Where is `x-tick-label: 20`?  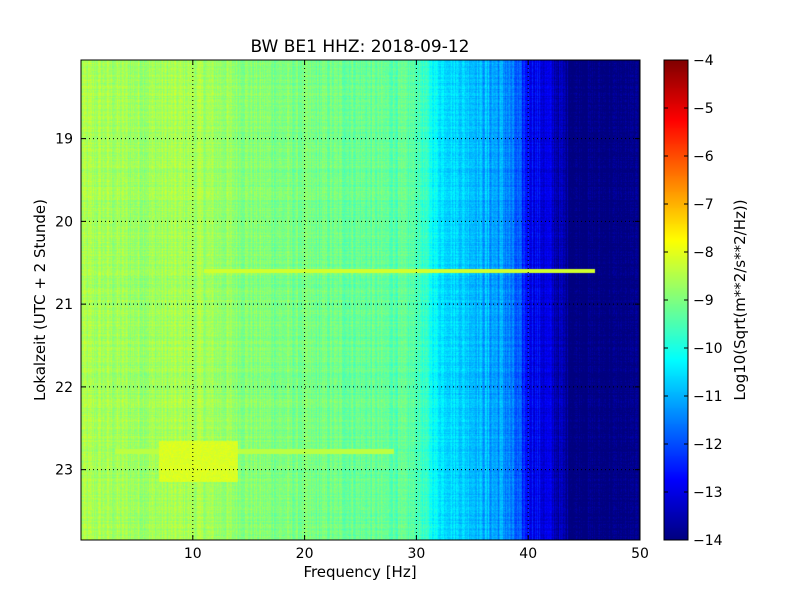 x-tick-label: 20 is located at coordinates (305, 554).